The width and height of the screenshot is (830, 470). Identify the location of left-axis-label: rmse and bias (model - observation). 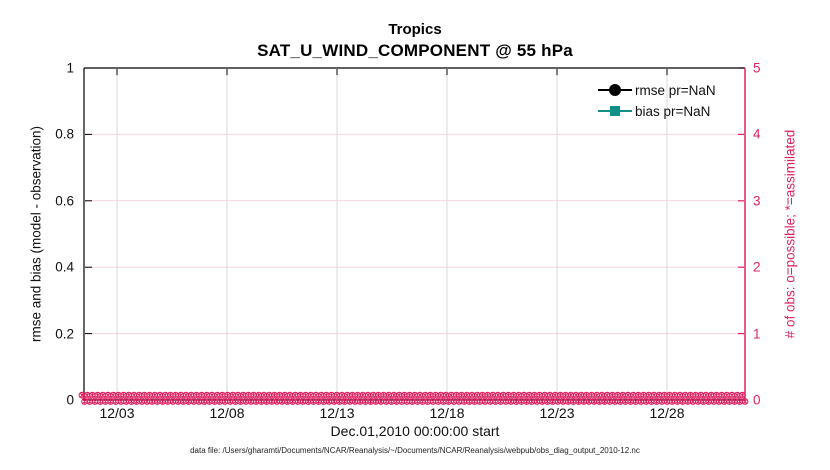
(36, 234).